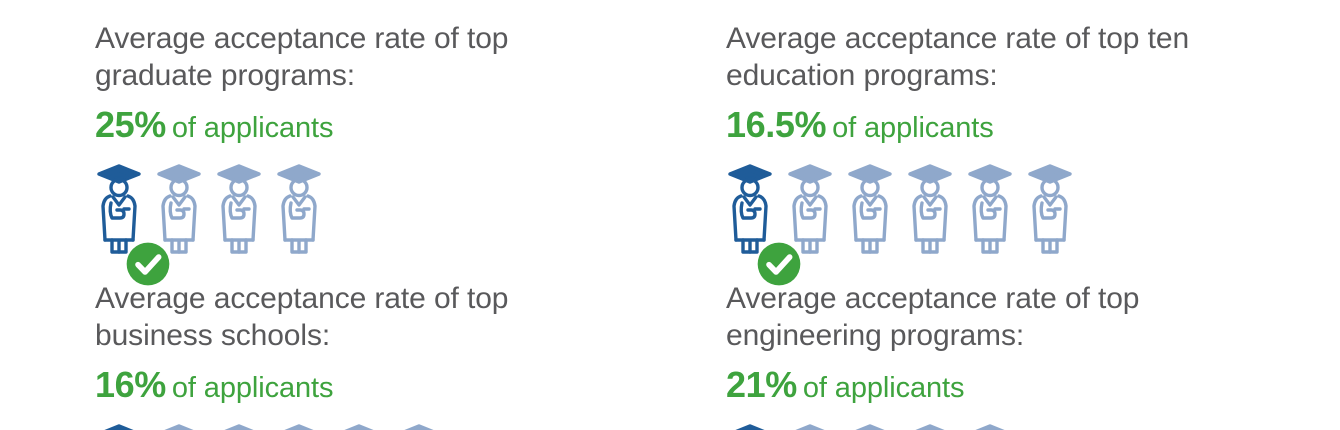 The image size is (1340, 430). Describe the element at coordinates (130, 124) in the screenshot. I see `stat-percent: 25%` at that location.